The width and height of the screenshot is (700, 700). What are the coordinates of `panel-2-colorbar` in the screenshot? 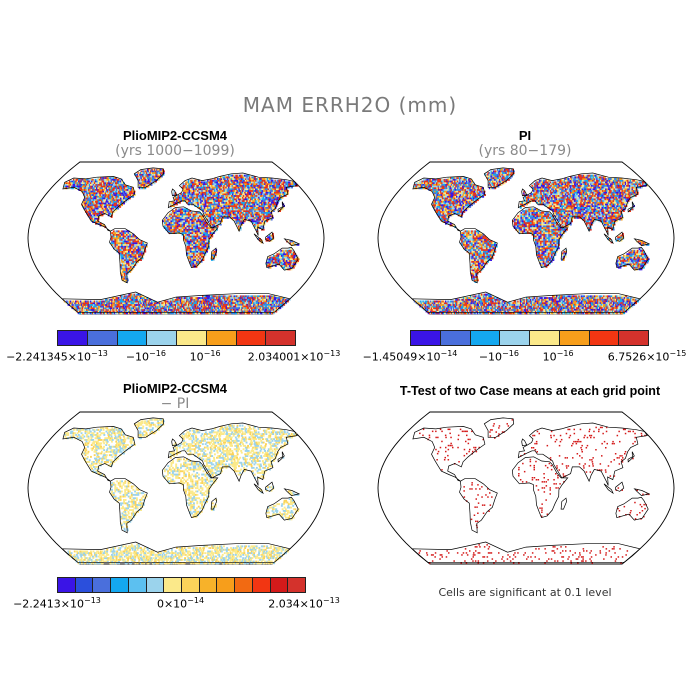 It's located at (529, 338).